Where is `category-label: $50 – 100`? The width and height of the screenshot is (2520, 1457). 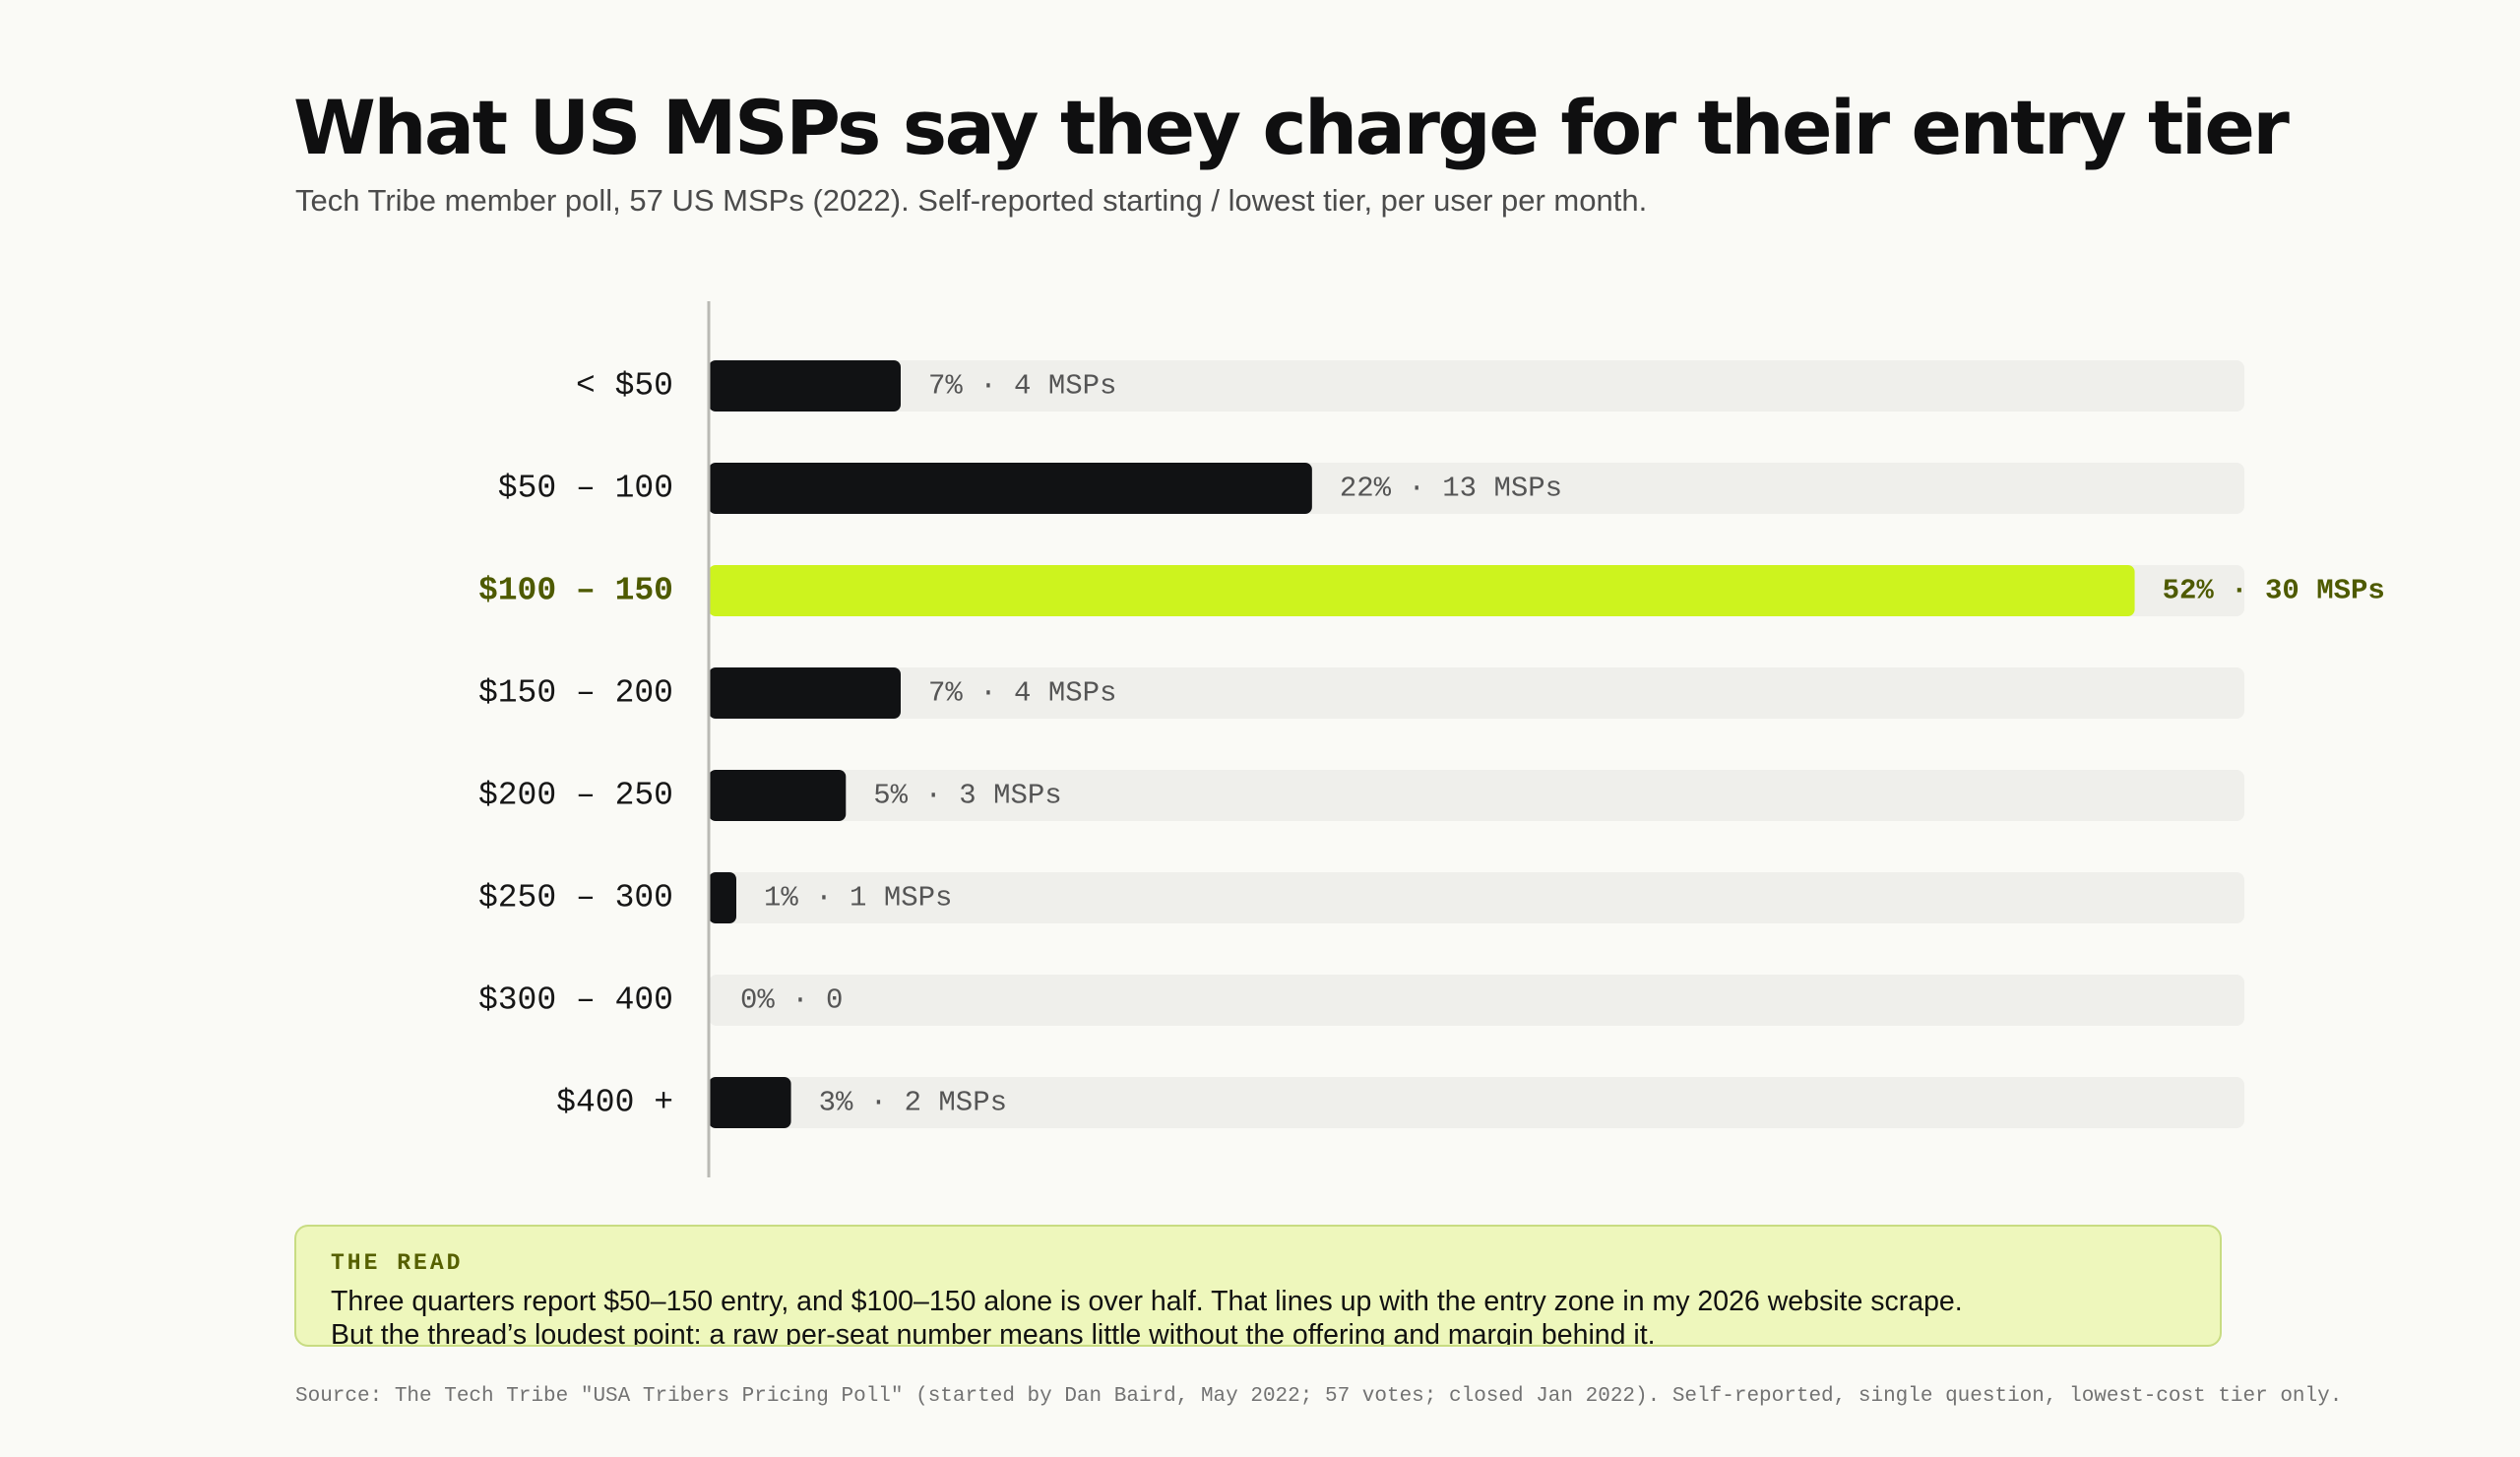
category-label: $50 – 100 is located at coordinates (585, 489).